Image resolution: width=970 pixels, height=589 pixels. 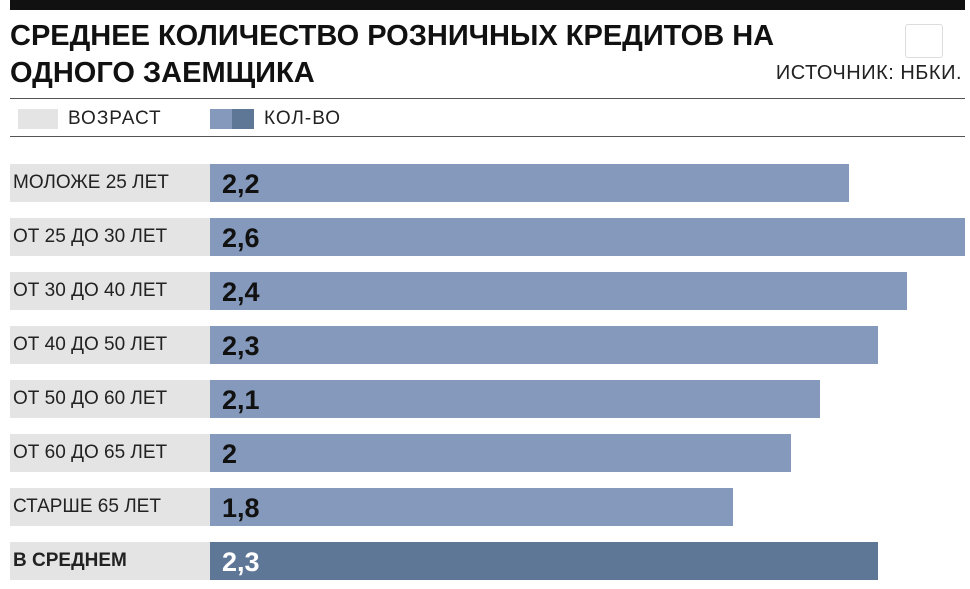 What do you see at coordinates (110, 453) in the screenshot?
I see `category-label: ОТ 60 ДО 65 ЛЕТ` at bounding box center [110, 453].